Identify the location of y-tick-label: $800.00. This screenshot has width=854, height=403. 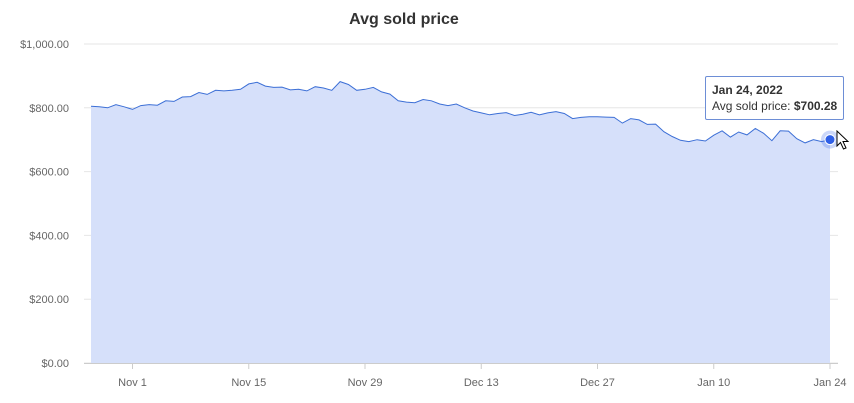
(49, 109).